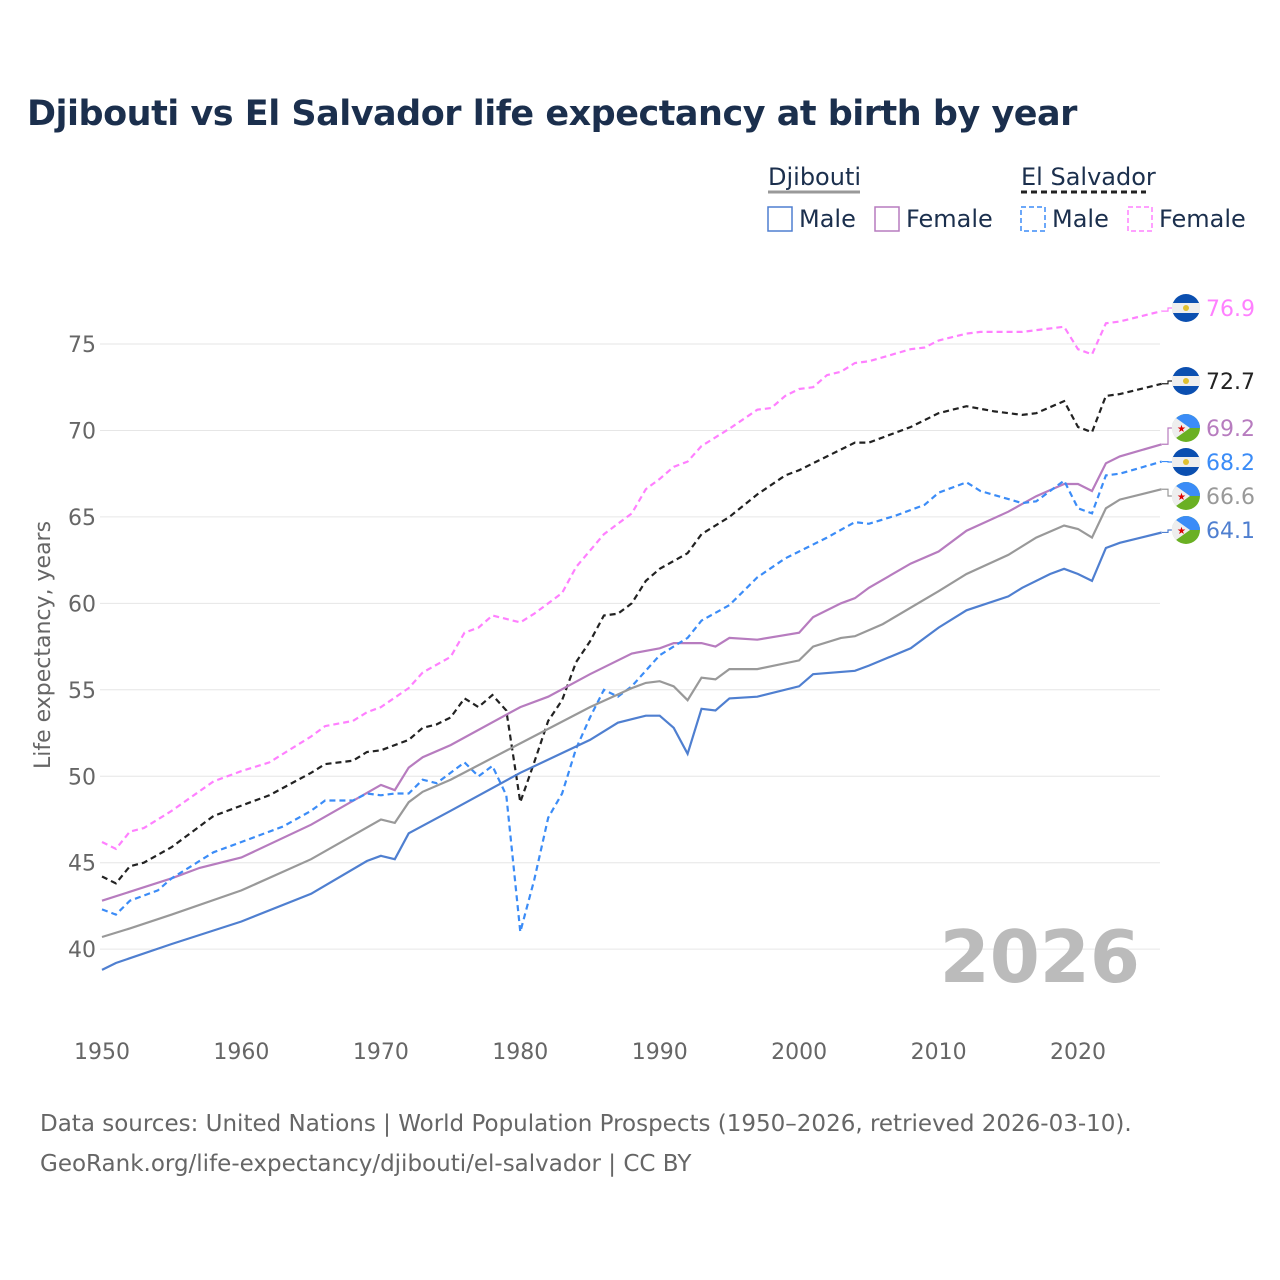  I want to click on x-tick-label: 2010, so click(939, 1052).